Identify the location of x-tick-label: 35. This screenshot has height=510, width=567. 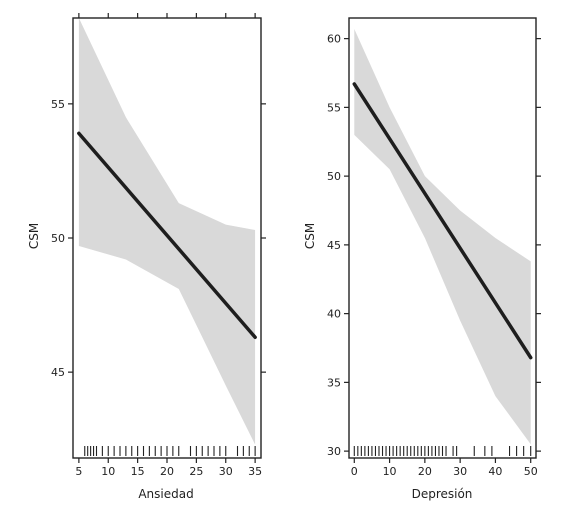
(255, 471).